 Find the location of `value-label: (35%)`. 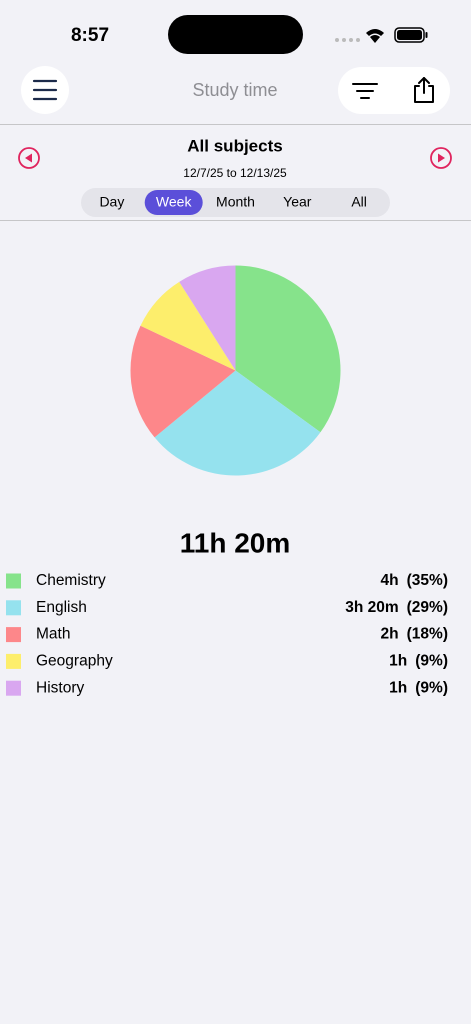

value-label: (35%) is located at coordinates (427, 580).